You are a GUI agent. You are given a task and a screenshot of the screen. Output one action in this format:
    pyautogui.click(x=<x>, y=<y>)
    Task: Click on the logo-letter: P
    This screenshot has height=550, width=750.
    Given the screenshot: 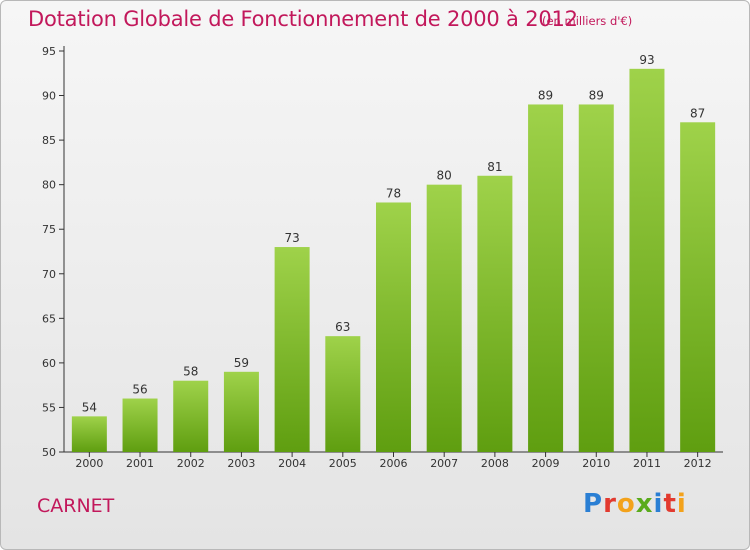 What is the action you would take?
    pyautogui.click(x=593, y=504)
    